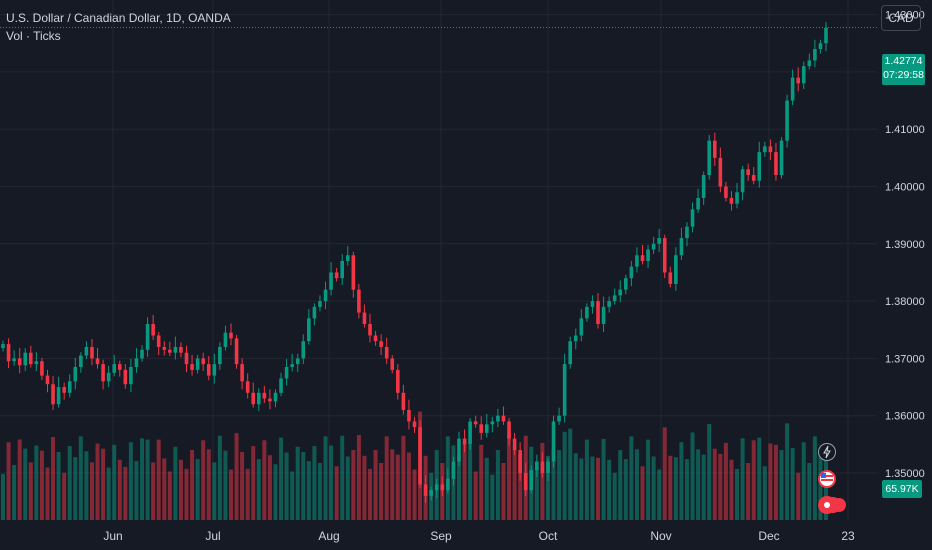 This screenshot has width=932, height=550. I want to click on lightning-icon, so click(827, 452).